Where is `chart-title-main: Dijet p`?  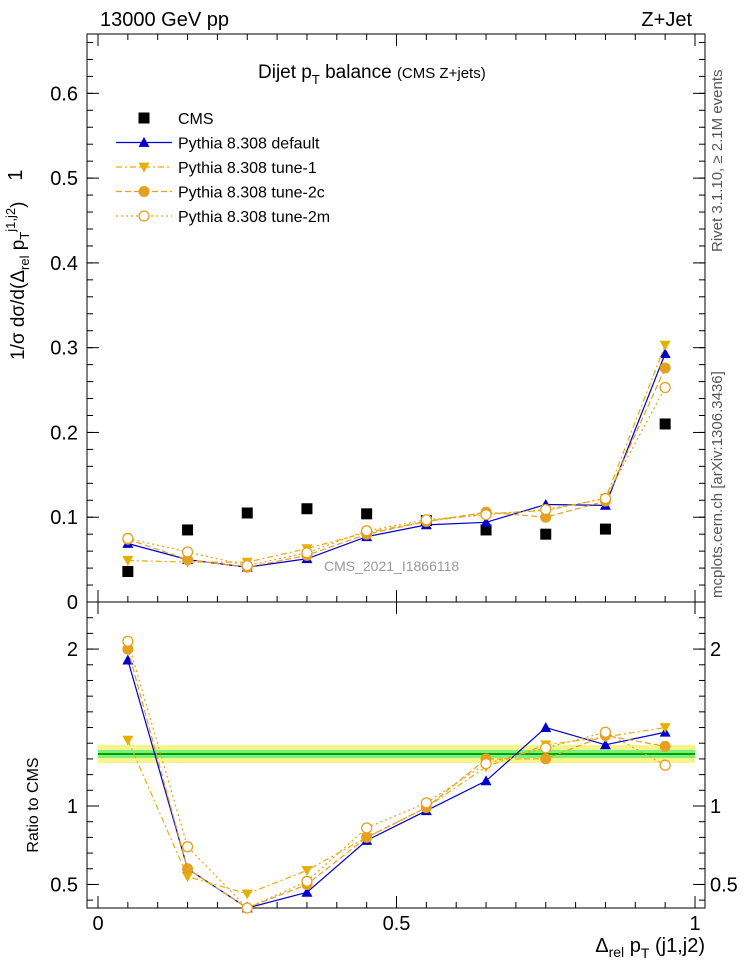 chart-title-main: Dijet p is located at coordinates (285, 72).